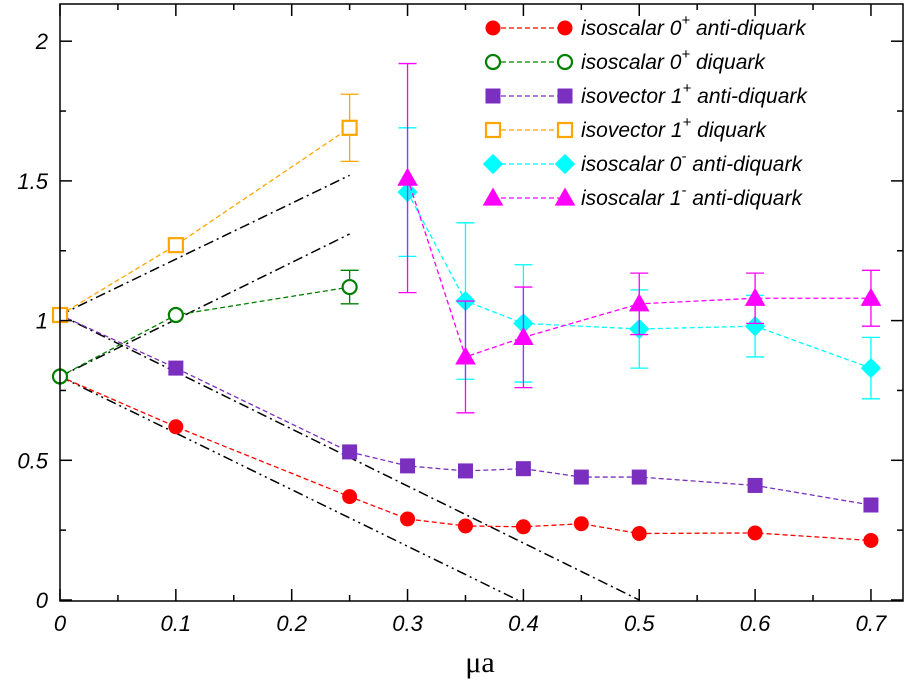  Describe the element at coordinates (755, 623) in the screenshot. I see `x-tick-label: 0.6` at that location.